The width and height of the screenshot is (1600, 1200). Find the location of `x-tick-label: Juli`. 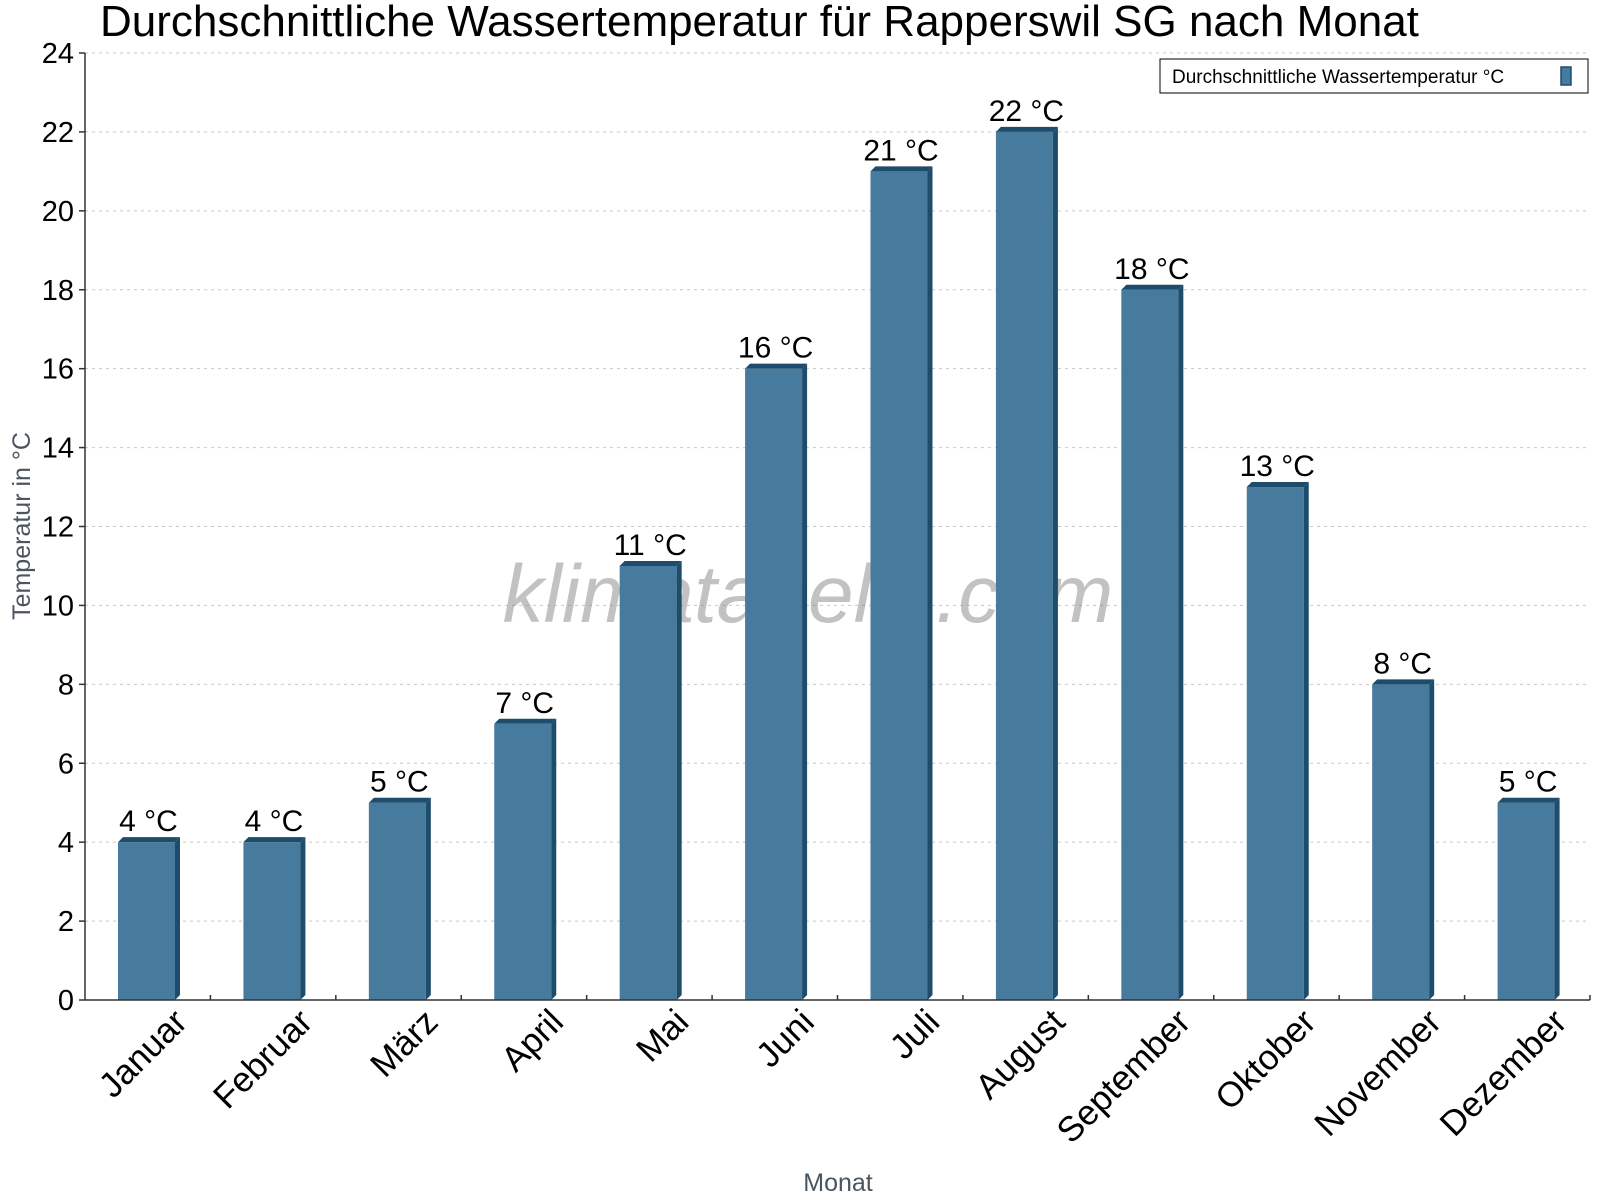

x-tick-label: Juli is located at coordinates (914, 1034).